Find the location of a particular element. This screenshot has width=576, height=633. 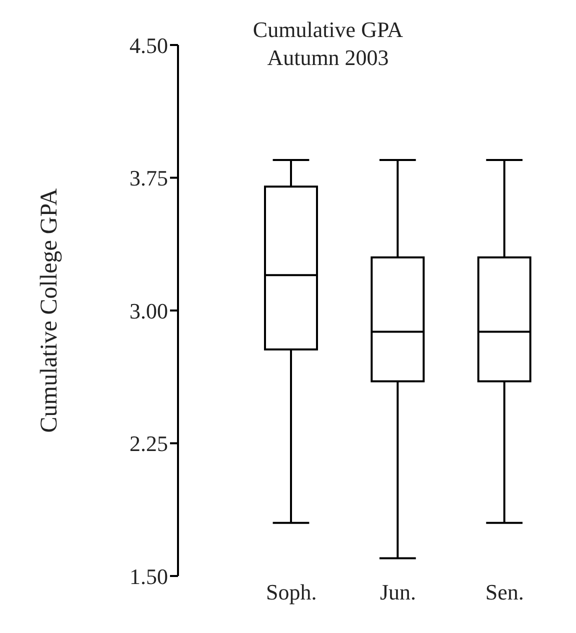

x-tick-label: Soph. is located at coordinates (291, 592).